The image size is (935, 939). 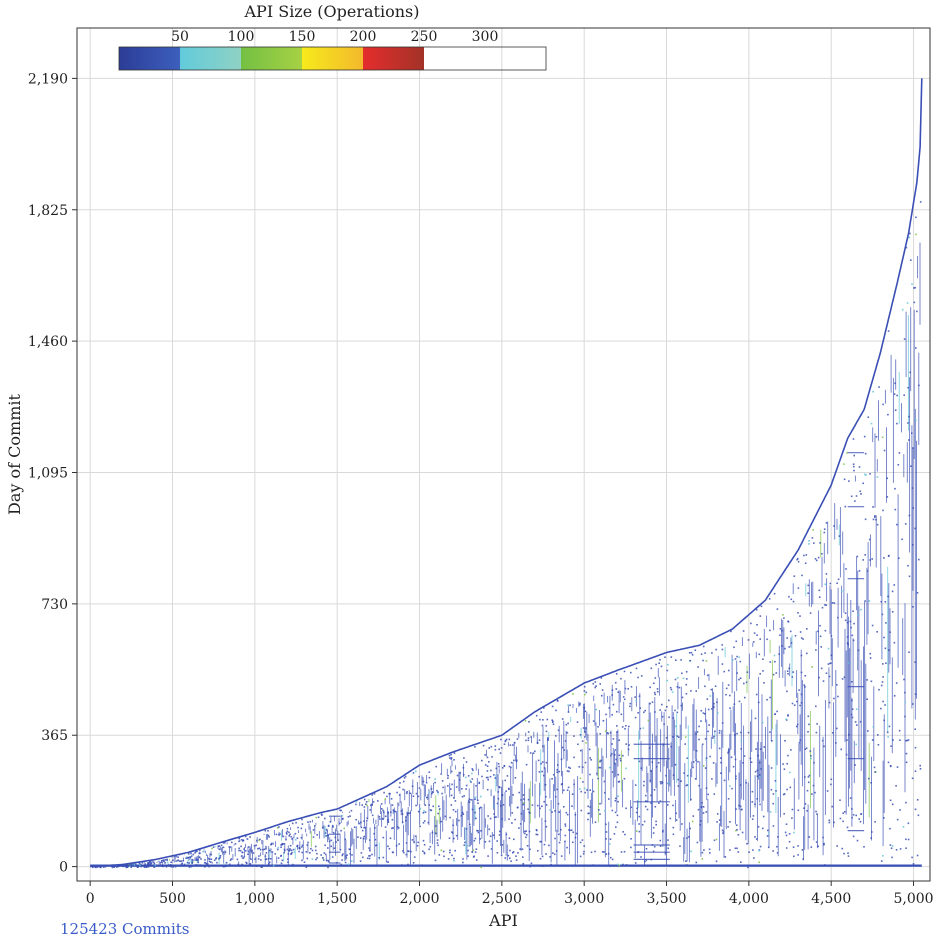 I want to click on colorbar-frame, so click(x=332, y=58).